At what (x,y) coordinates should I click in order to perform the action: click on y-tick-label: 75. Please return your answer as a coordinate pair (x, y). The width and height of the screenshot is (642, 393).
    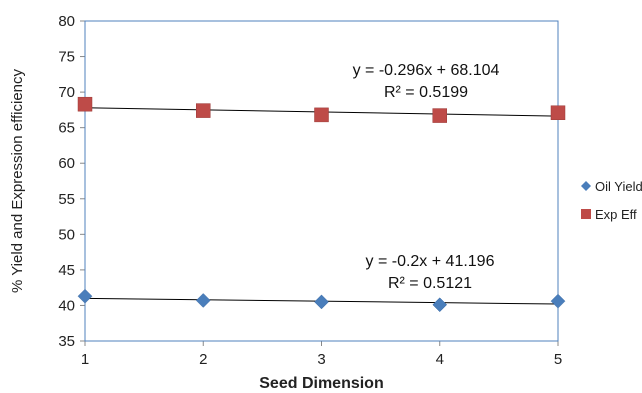
    Looking at the image, I should click on (66, 57).